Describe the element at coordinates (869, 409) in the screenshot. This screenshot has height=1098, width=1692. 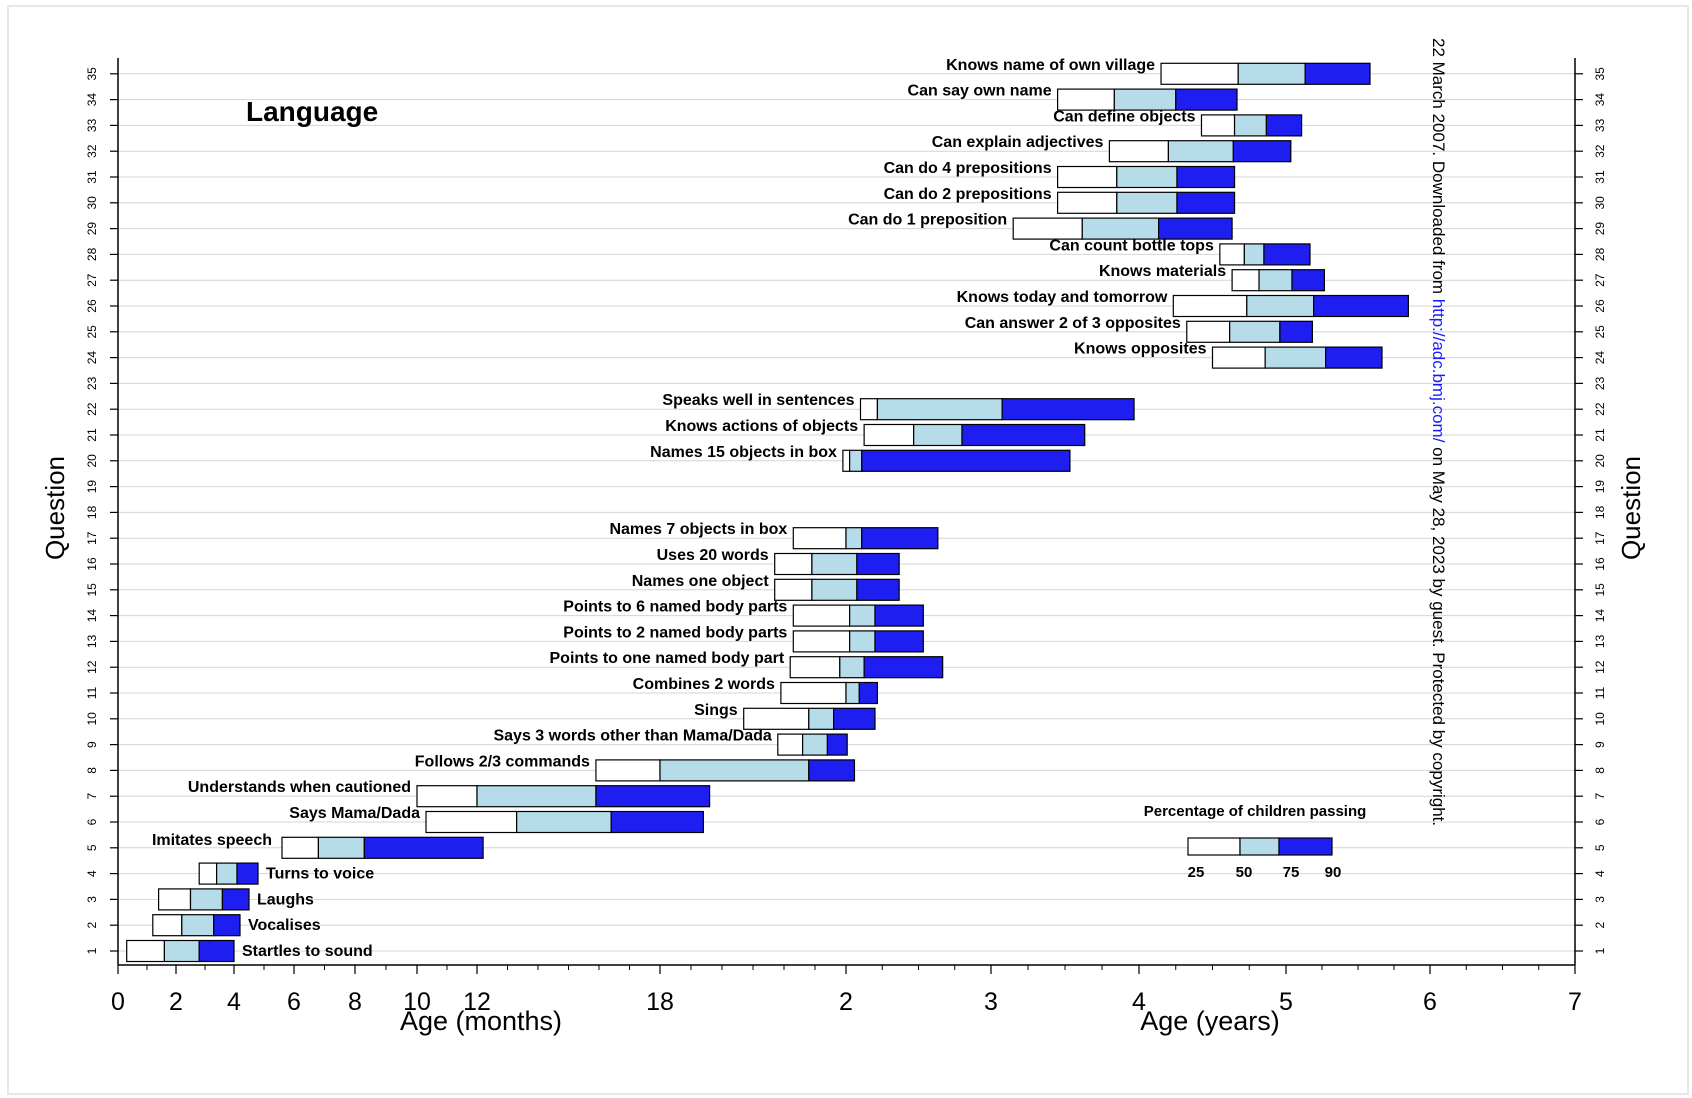
I see `bar-segment-25-50-q22` at that location.